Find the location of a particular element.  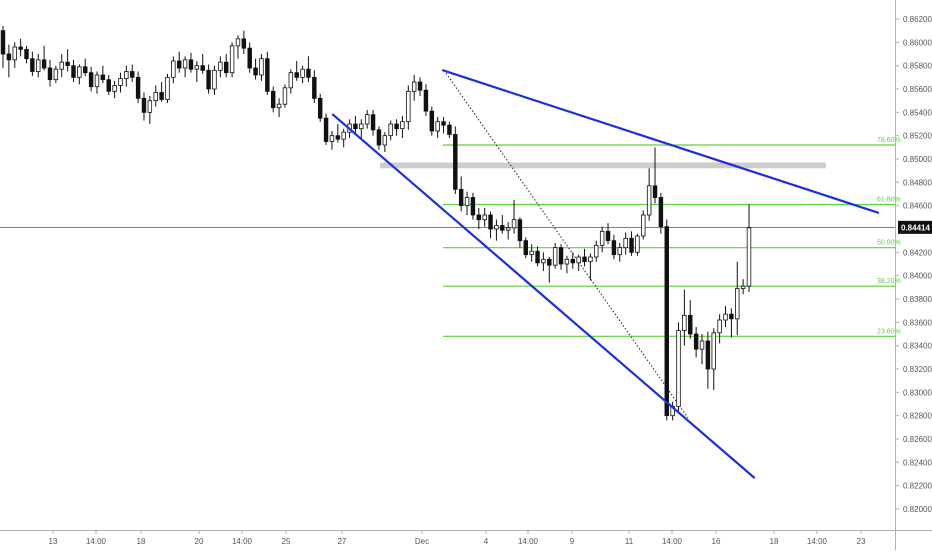

y-tick-label: 0.84600 is located at coordinates (917, 206).